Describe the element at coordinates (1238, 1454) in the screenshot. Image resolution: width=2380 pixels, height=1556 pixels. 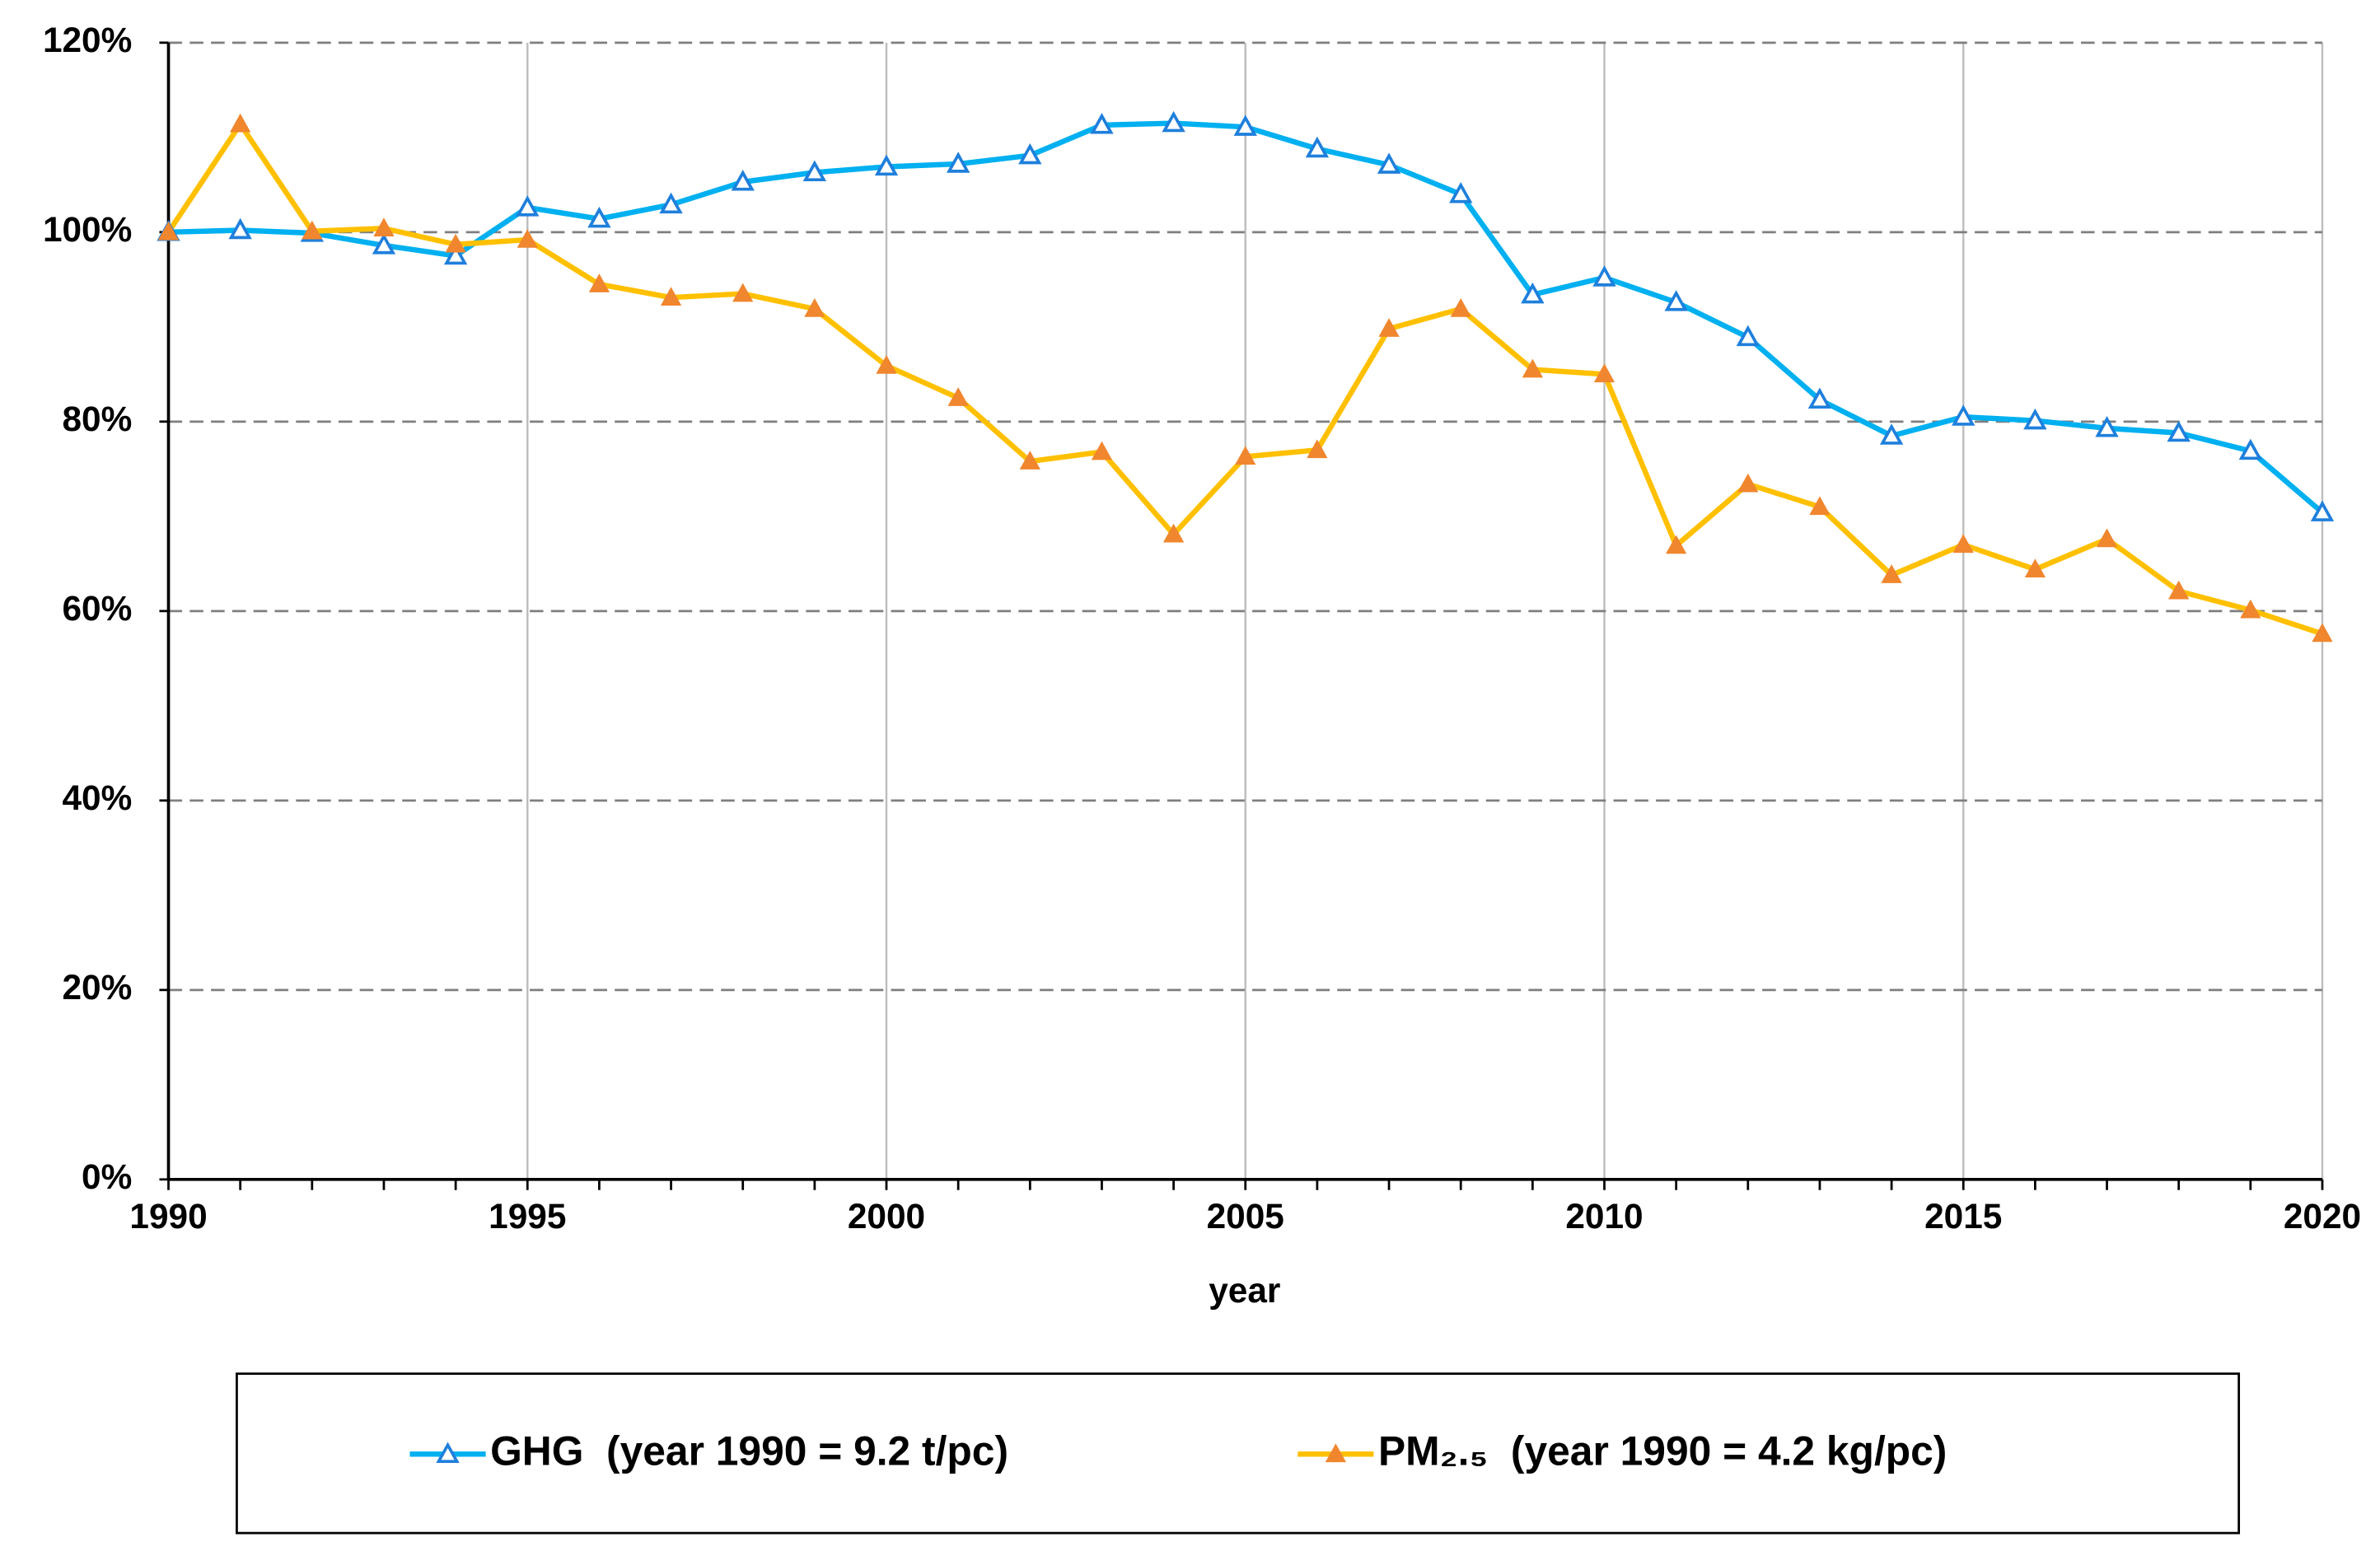
I see `legend-box` at that location.